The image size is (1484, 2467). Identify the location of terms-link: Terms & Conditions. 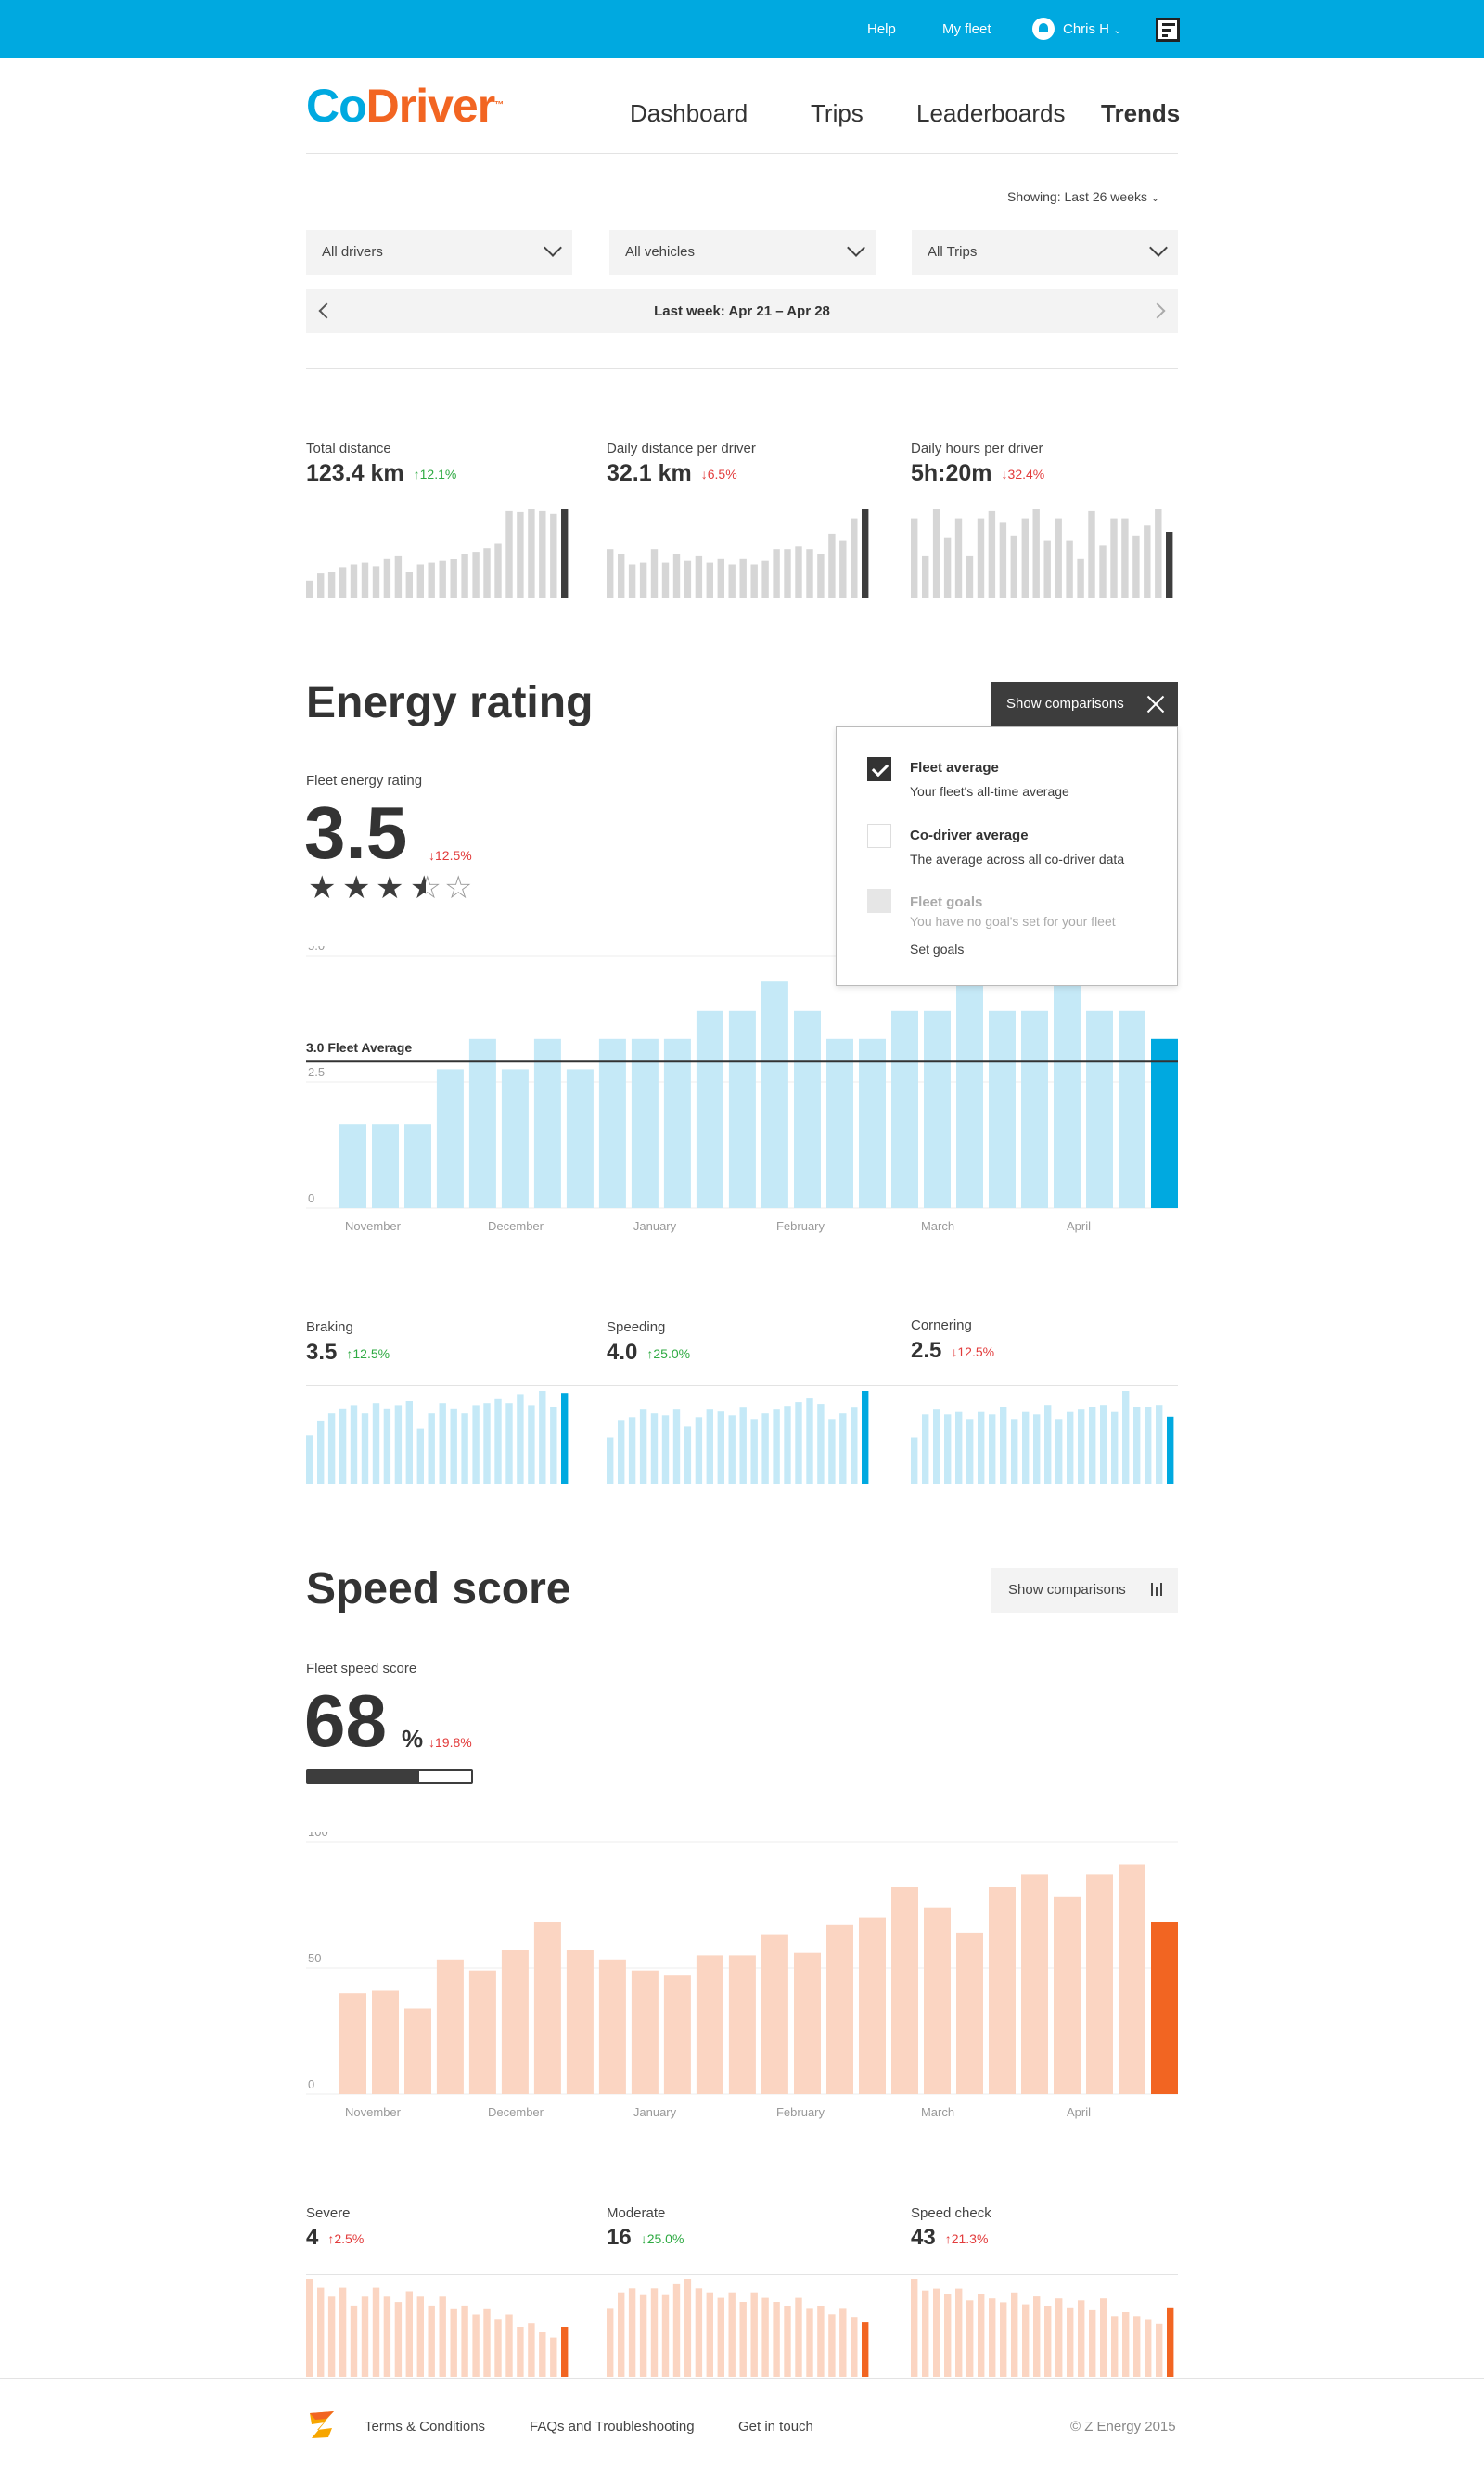
(425, 2427).